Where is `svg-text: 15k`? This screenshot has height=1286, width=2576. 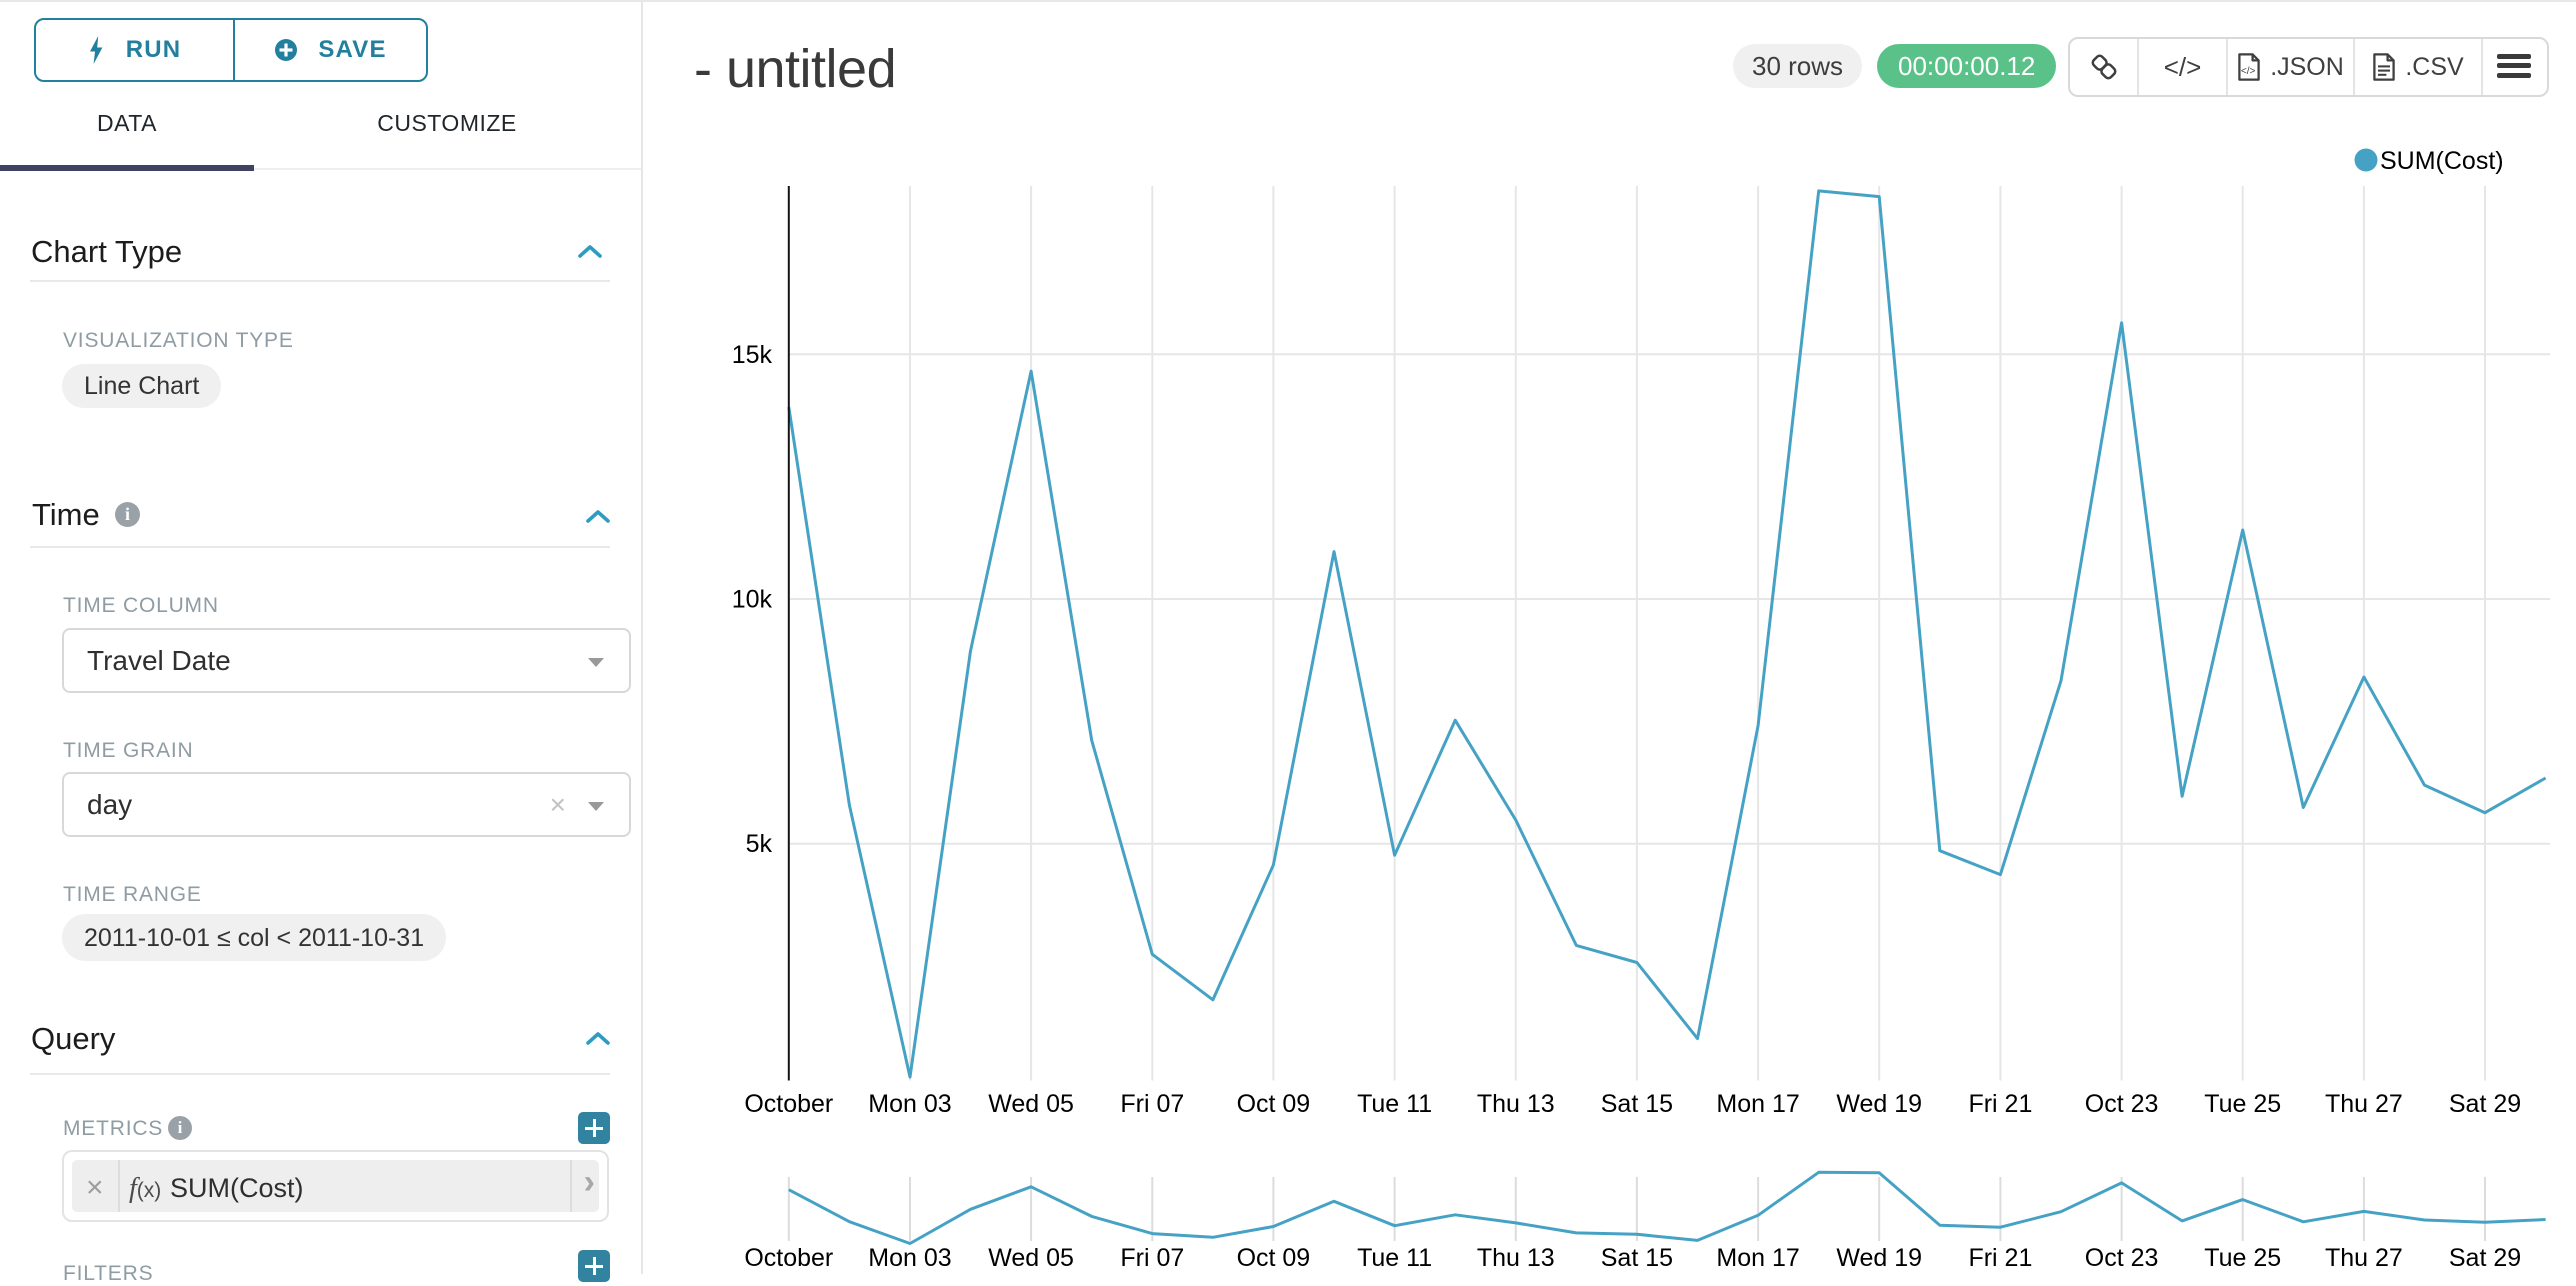
svg-text: 15k is located at coordinates (752, 355).